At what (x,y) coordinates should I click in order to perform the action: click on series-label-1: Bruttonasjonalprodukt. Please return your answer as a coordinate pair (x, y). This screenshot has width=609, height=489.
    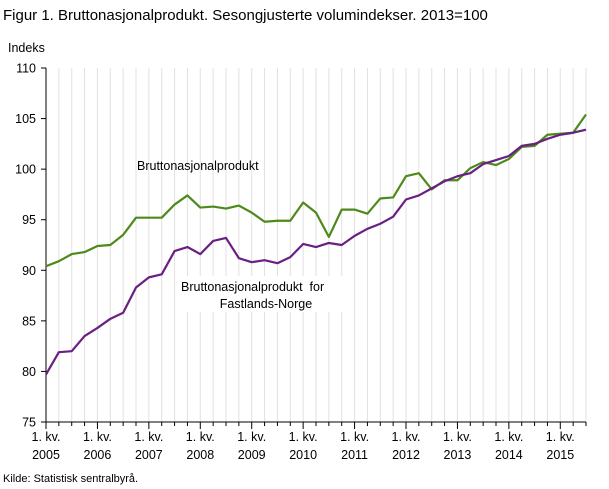
    Looking at the image, I should click on (198, 166).